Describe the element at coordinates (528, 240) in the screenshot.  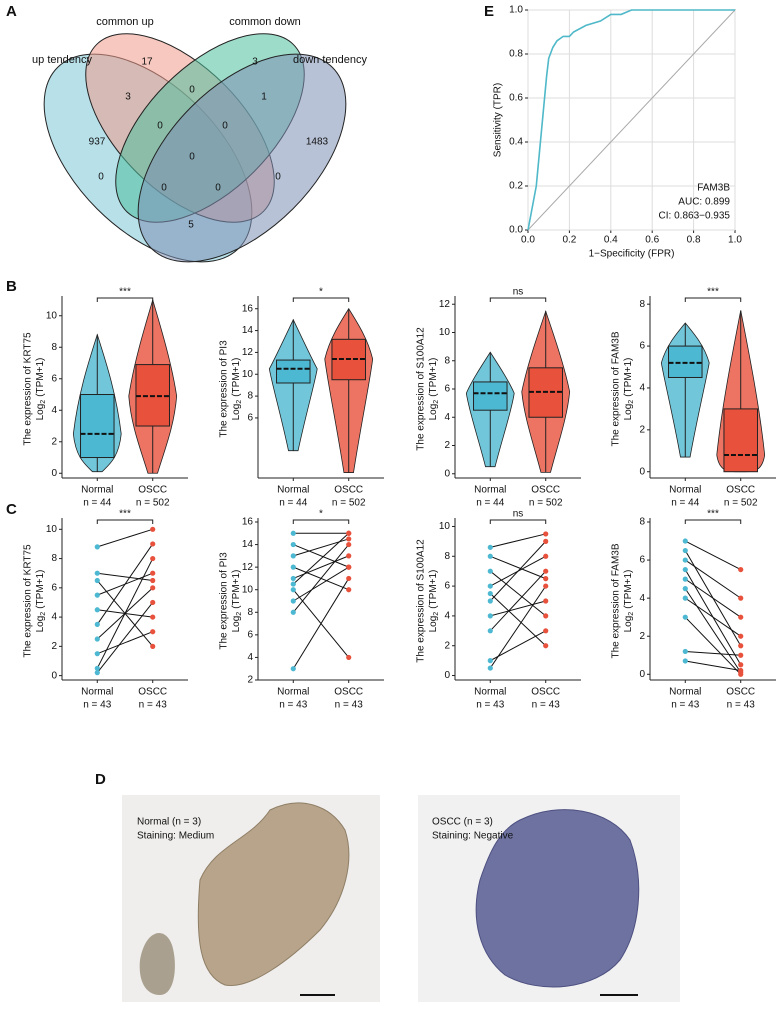
I see `x-tick-label: 0.0` at that location.